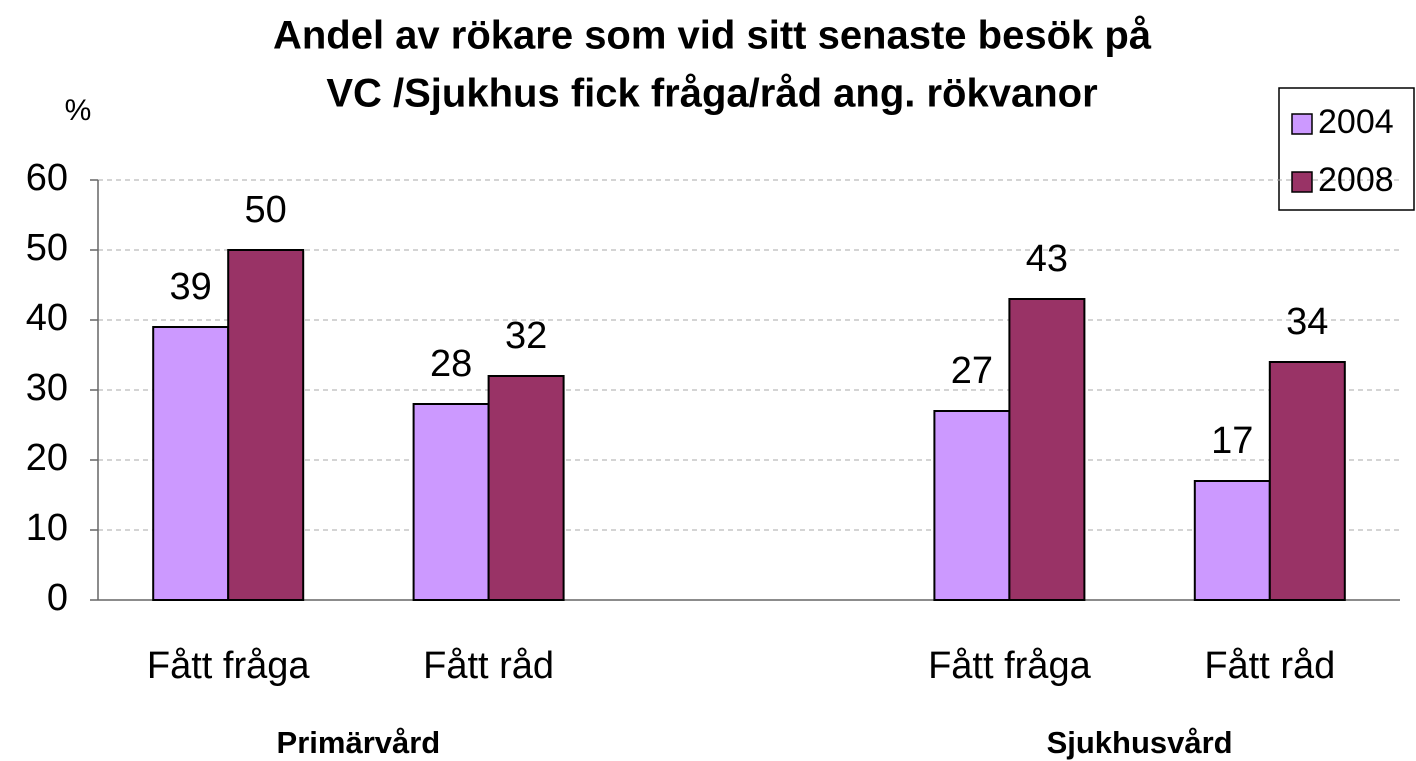  What do you see at coordinates (47, 388) in the screenshot?
I see `y-tick-label: 30` at bounding box center [47, 388].